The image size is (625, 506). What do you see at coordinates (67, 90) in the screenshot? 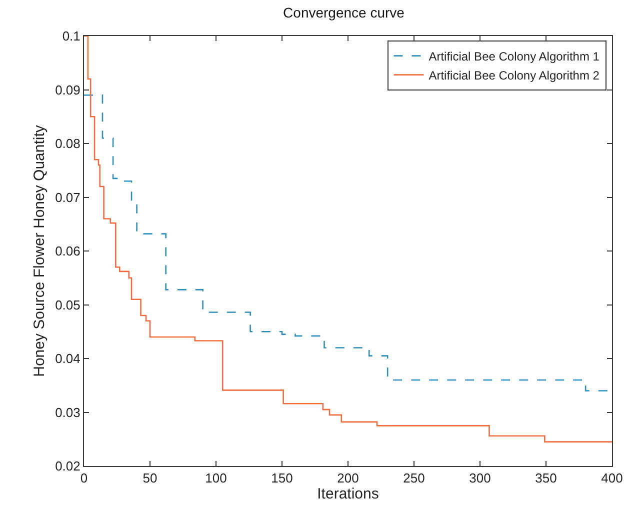
I see `y-tick-label: 0.09` at bounding box center [67, 90].